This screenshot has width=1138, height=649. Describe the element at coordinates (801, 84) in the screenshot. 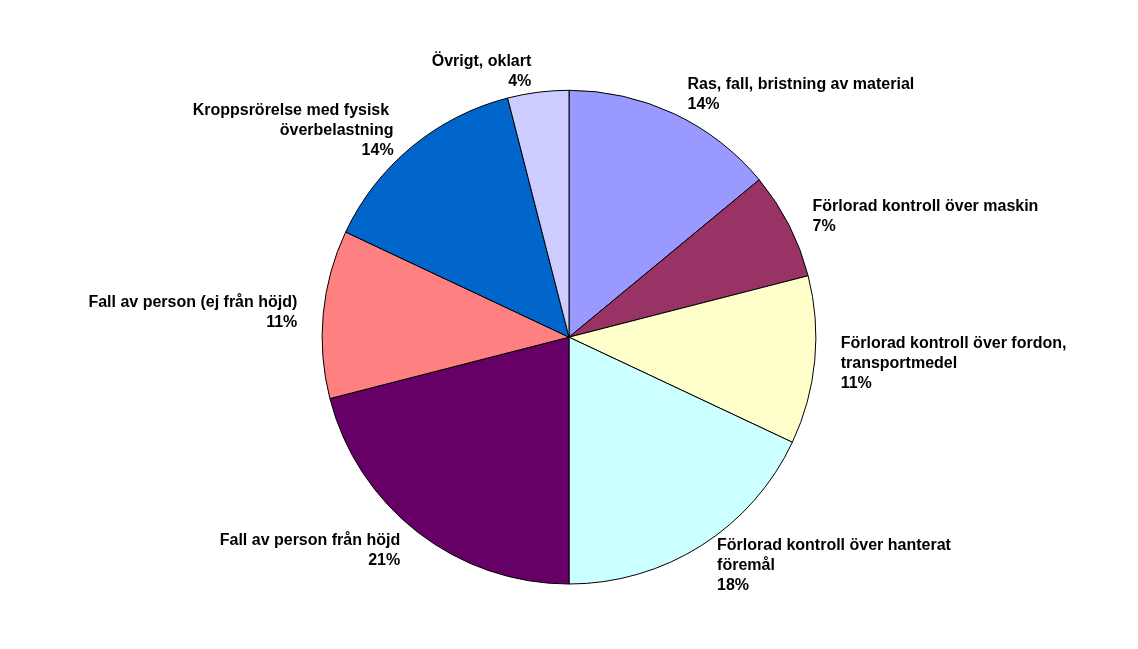

I see `slice-label: Ras, fall, bristning av material` at that location.